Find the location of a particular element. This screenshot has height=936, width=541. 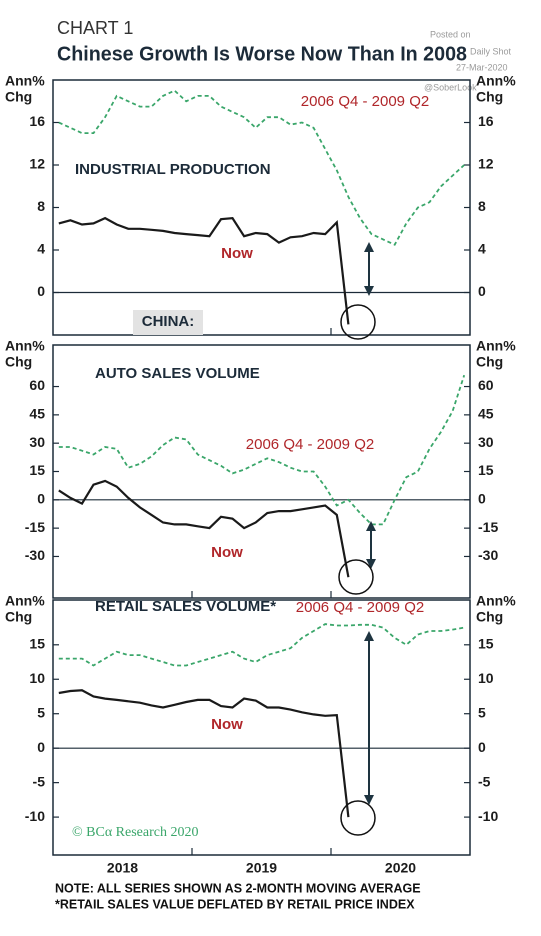

watermark: Daily Shot is located at coordinates (491, 51).